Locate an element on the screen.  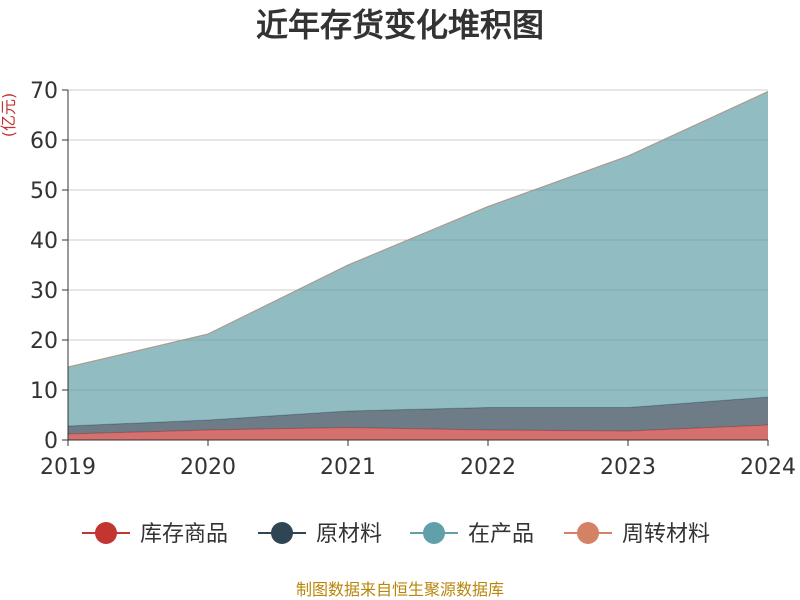
y-tick-label: 70 is located at coordinates (44, 91).